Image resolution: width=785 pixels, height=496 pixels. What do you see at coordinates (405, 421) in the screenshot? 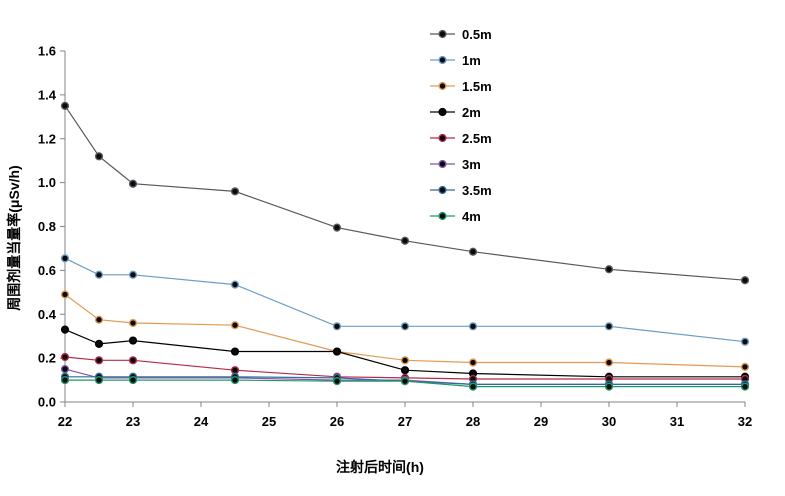
I see `x-tick-label: 27` at bounding box center [405, 421].